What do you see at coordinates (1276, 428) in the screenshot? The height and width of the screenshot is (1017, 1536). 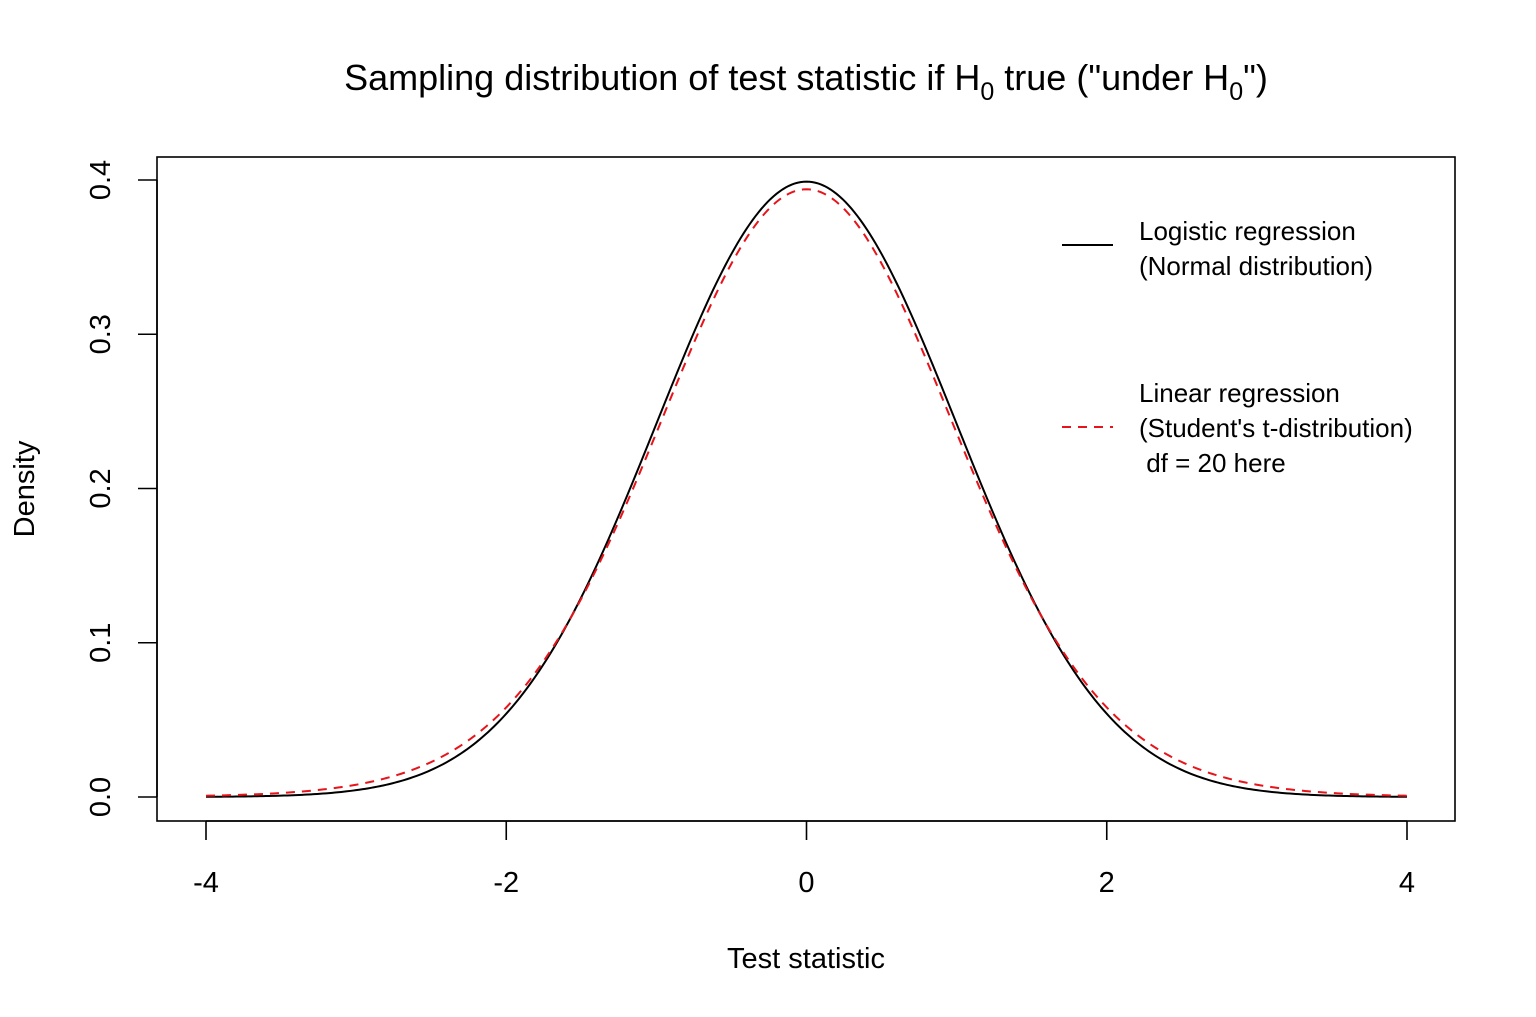 I see `legend-label-t-line2: (Student's t-distribution)` at bounding box center [1276, 428].